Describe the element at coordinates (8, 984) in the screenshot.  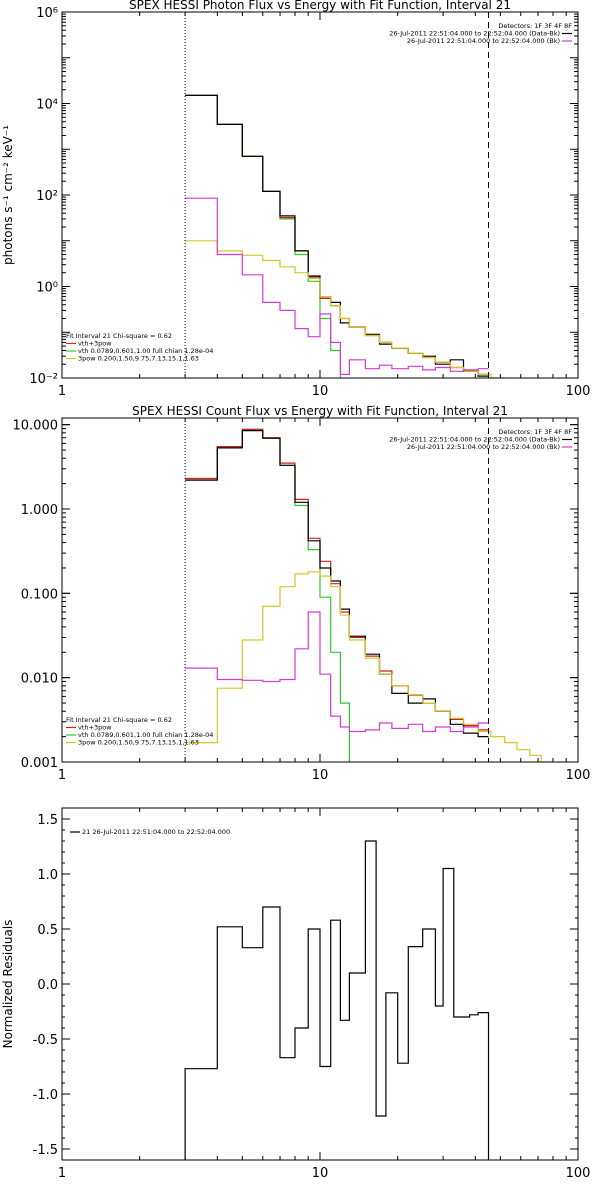
I see `y-axis-label: Normalized Residuals` at that location.